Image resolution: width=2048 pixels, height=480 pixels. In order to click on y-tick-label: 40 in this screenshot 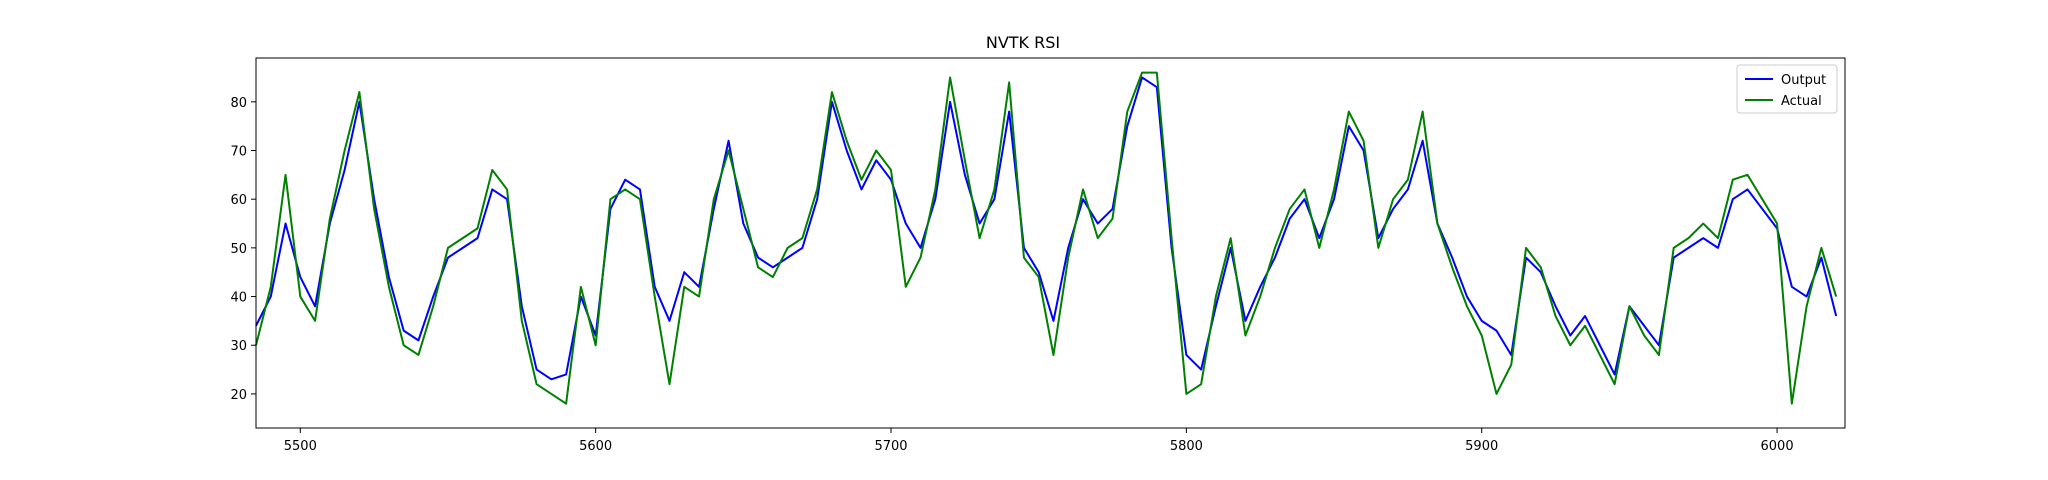, I will do `click(238, 298)`.